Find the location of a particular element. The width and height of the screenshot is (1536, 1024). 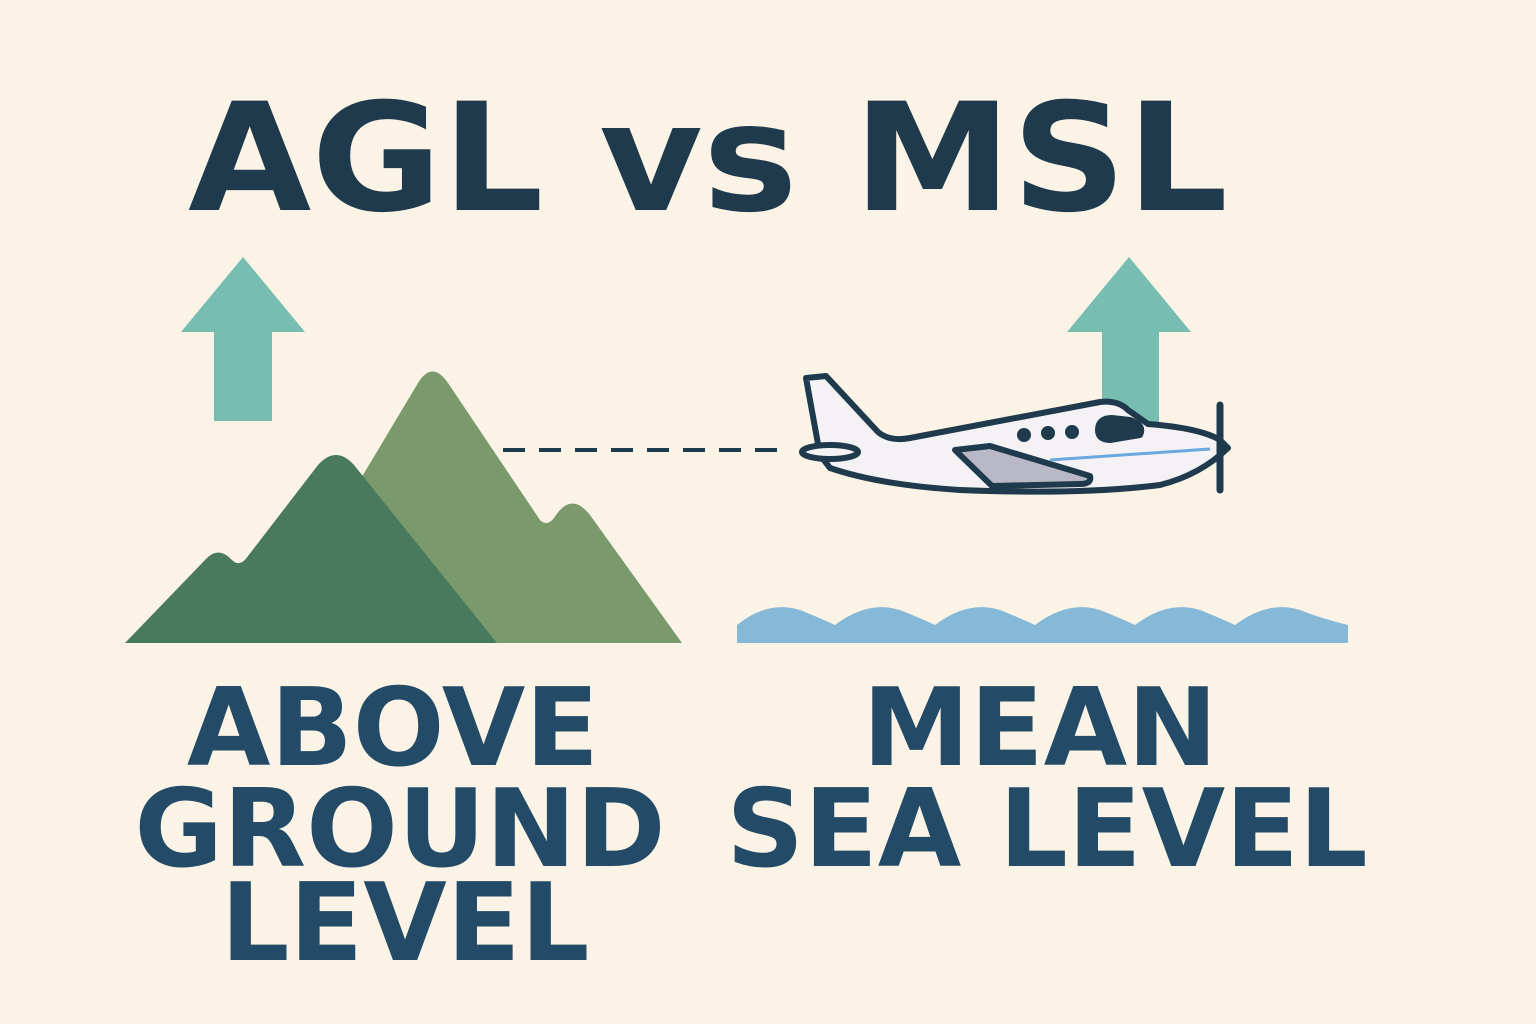

agl-label: ABOVE GROUND LEVEL is located at coordinates (399, 826).